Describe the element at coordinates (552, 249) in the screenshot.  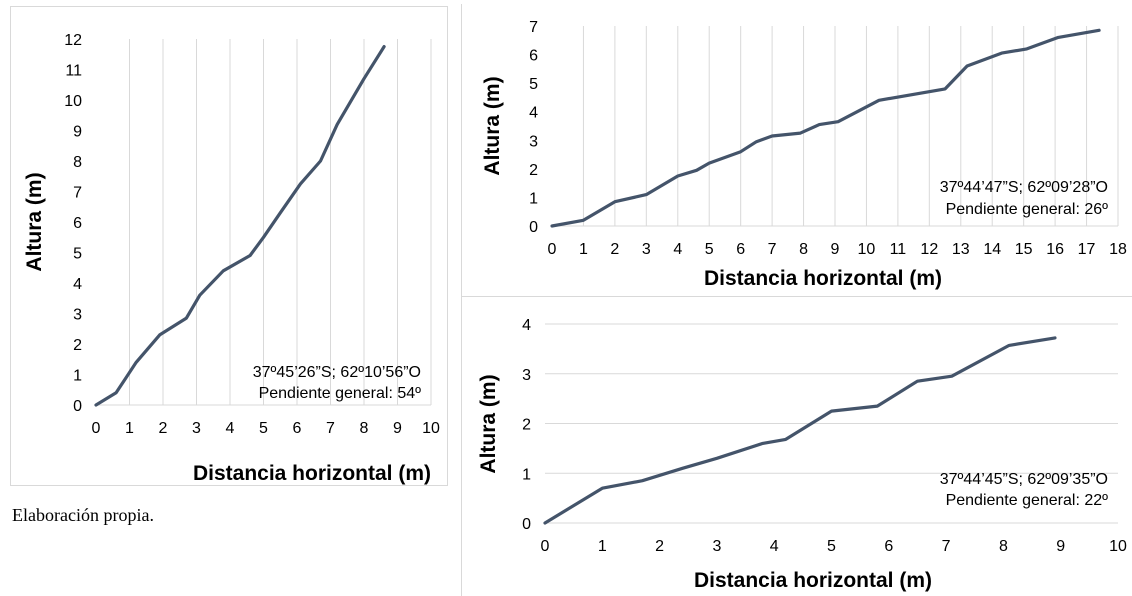
I see `chart-2-xtick-label-0: 0` at that location.